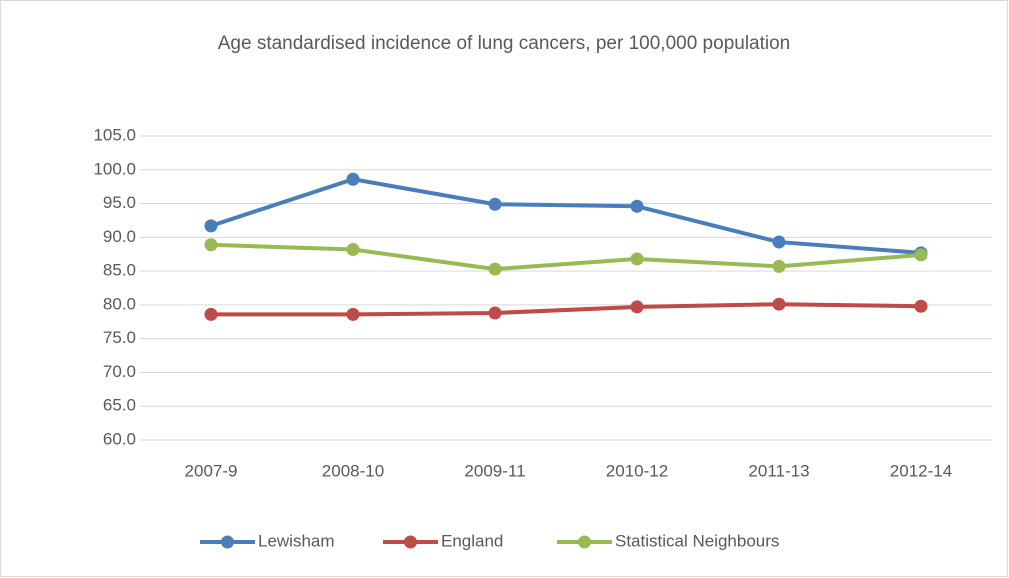  I want to click on legend-label: Lewisham, so click(296, 540).